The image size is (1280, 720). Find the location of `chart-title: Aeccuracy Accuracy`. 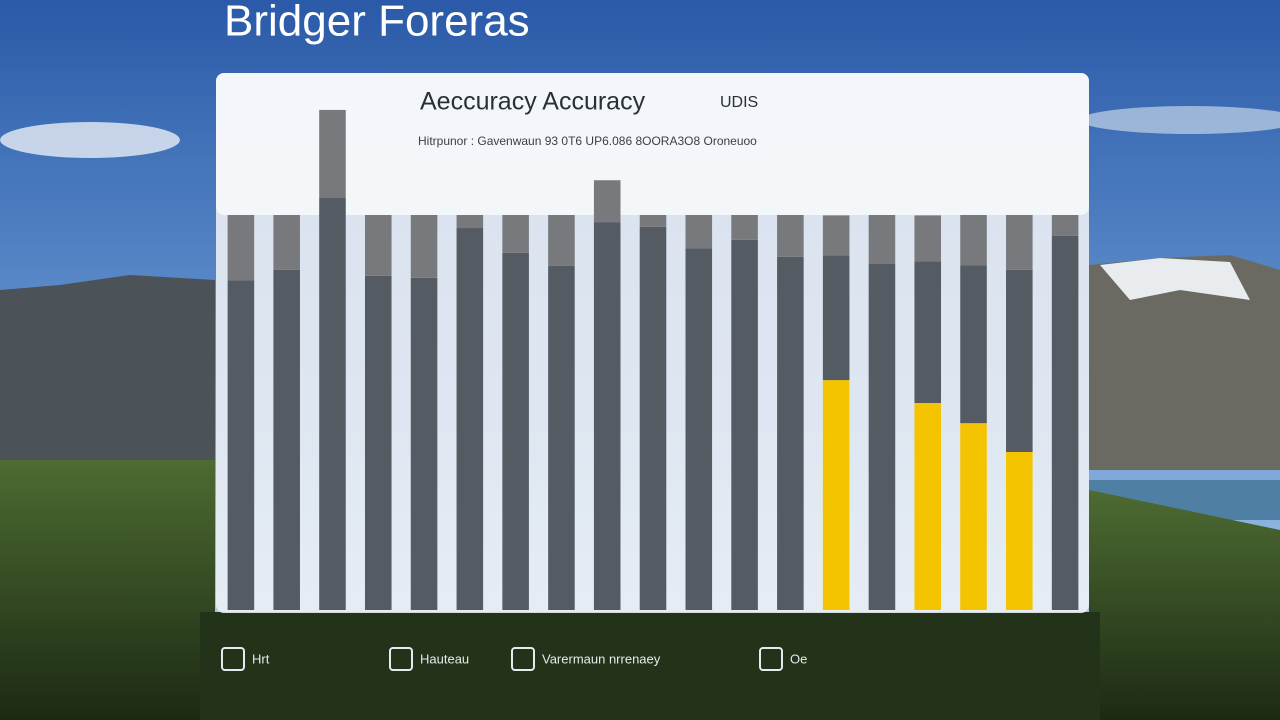

chart-title: Aeccuracy Accuracy is located at coordinates (533, 102).